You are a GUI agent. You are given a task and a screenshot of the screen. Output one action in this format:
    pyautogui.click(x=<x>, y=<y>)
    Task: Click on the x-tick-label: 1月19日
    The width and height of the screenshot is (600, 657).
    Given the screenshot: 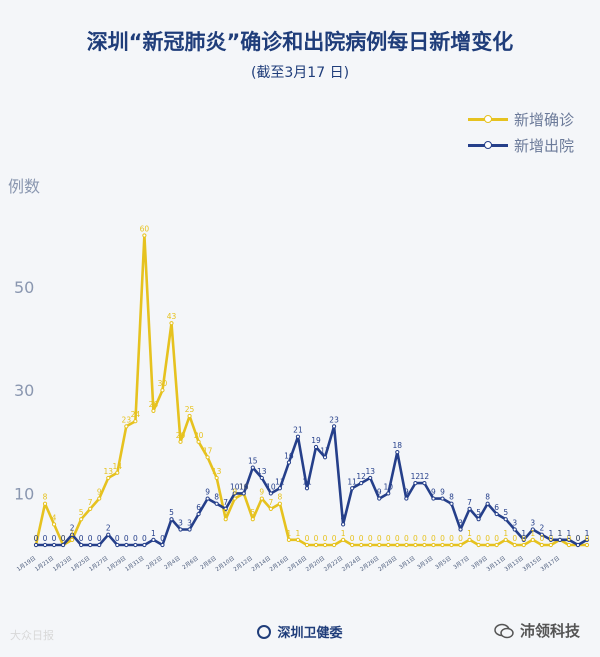 What is the action you would take?
    pyautogui.click(x=27, y=564)
    